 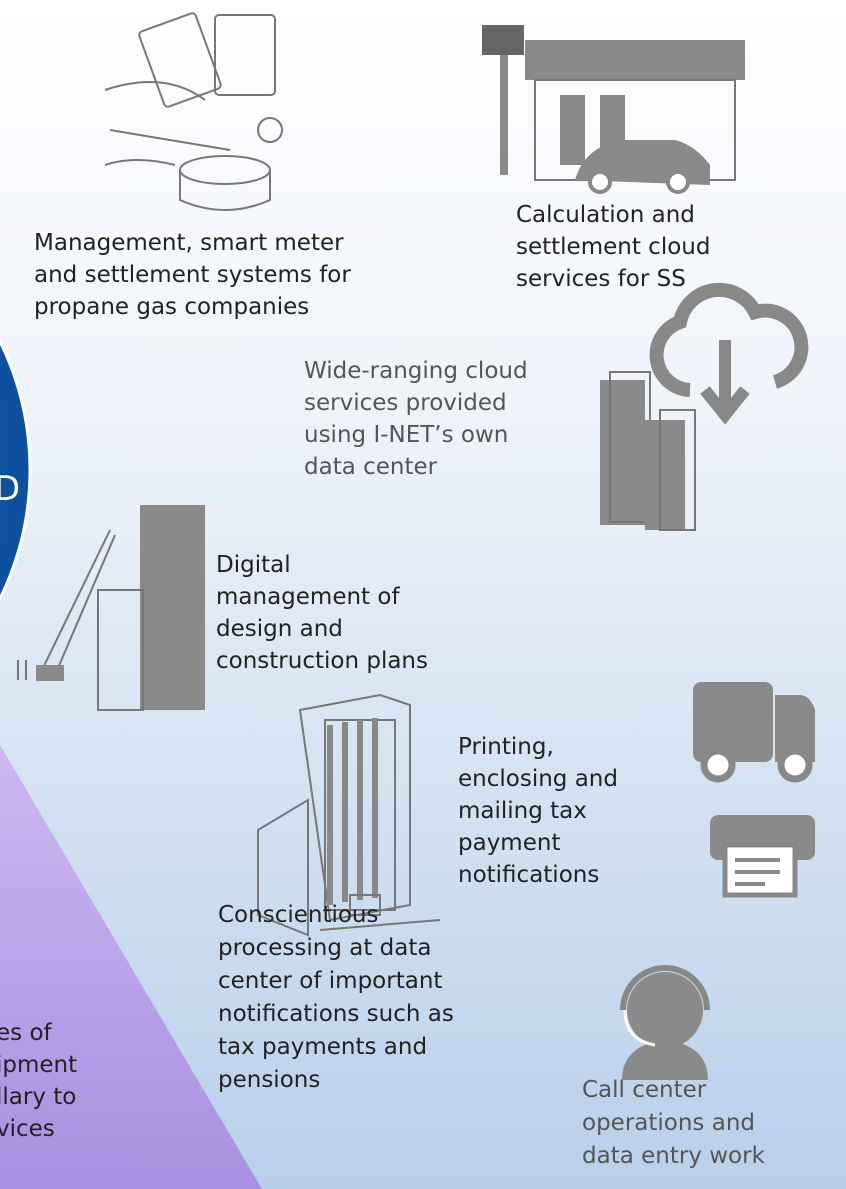 What do you see at coordinates (131, 967) in the screenshot?
I see `purple-area` at bounding box center [131, 967].